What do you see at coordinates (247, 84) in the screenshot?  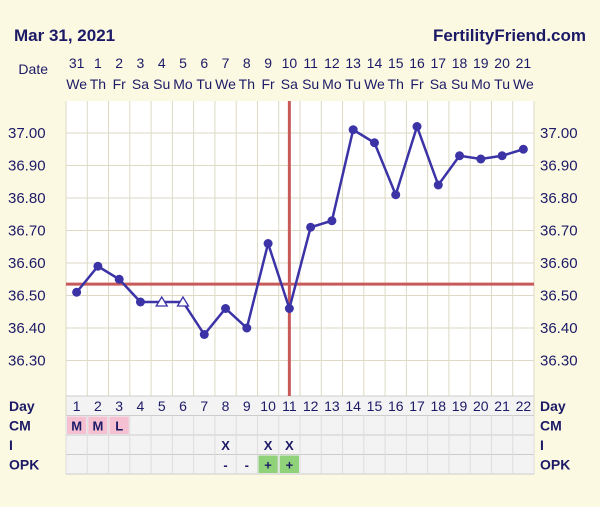 I see `weekday-label: Th` at bounding box center [247, 84].